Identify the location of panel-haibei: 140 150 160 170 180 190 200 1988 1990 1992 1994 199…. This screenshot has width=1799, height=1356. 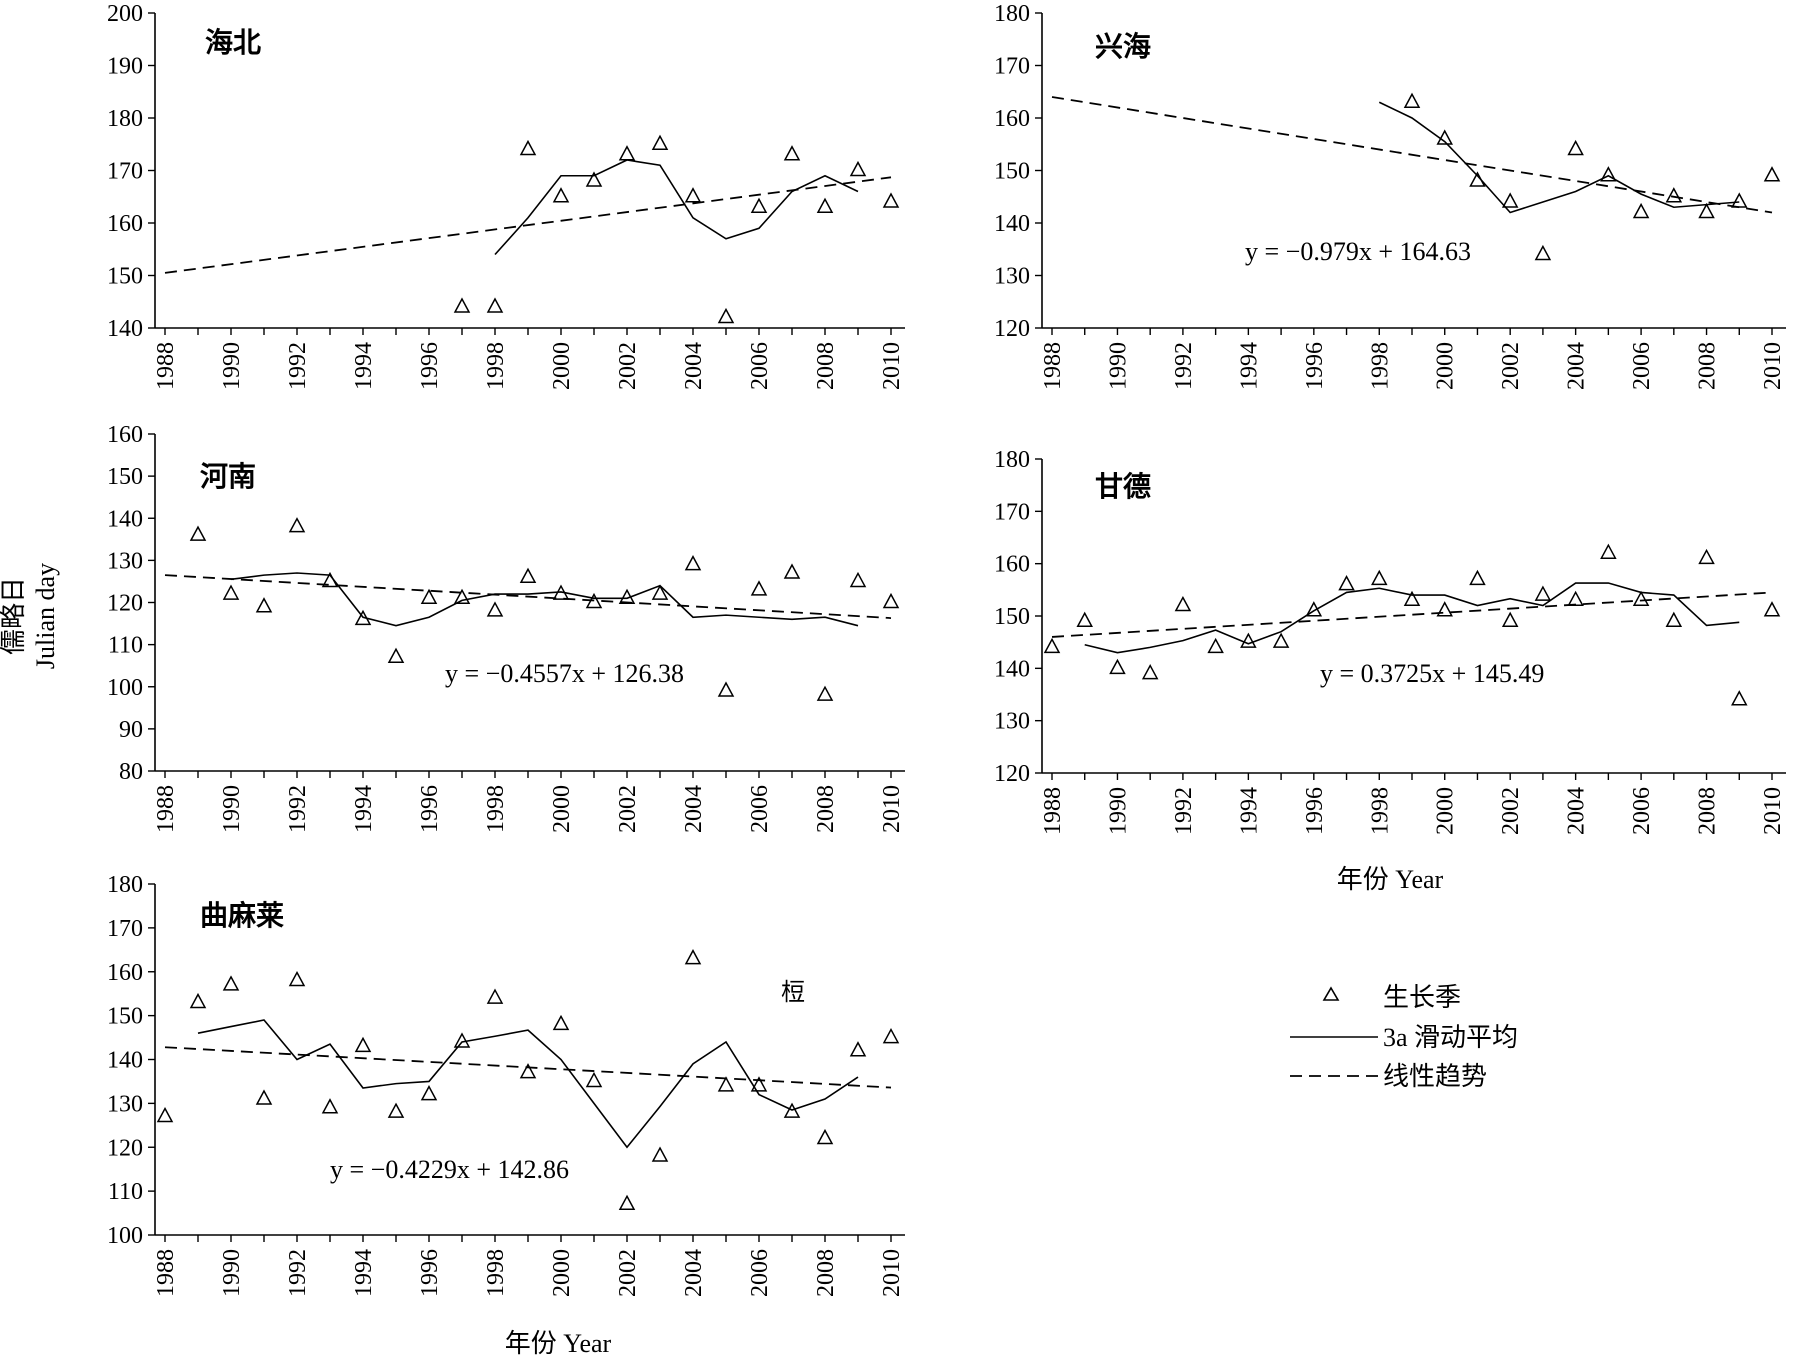
(506, 195).